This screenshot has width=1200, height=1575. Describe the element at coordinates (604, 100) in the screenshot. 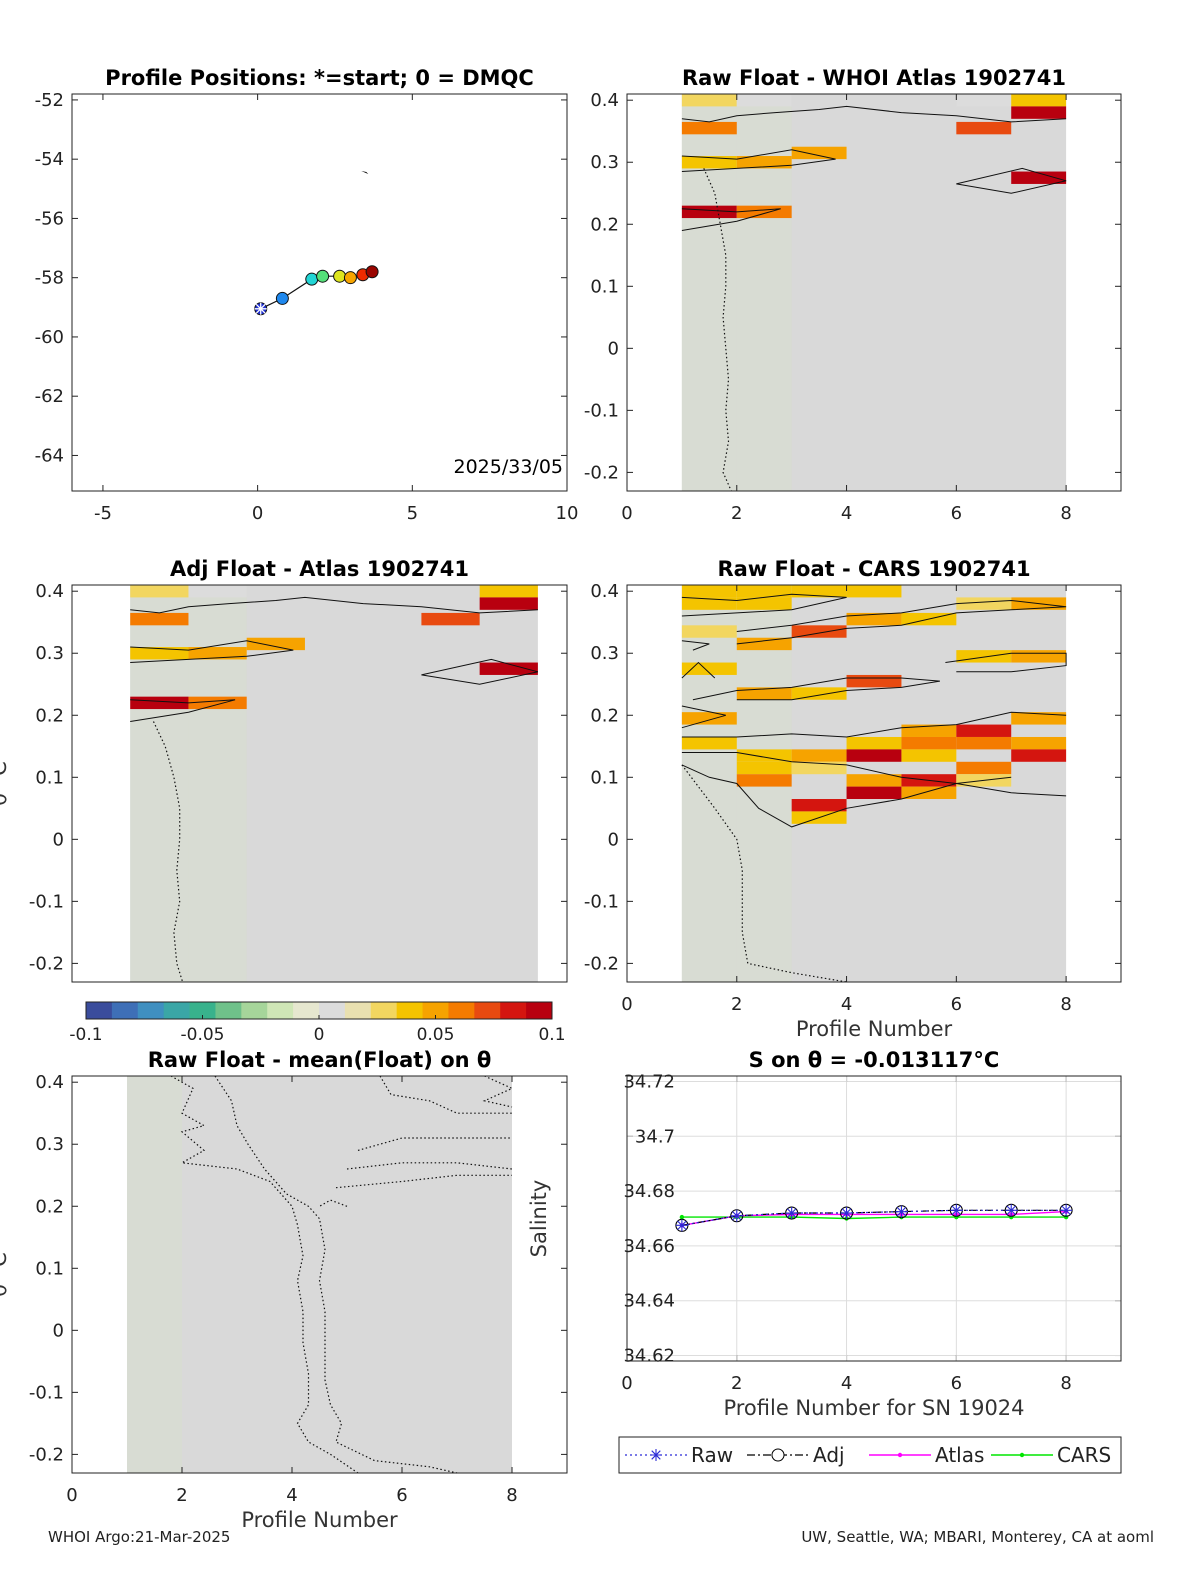

I see `y-tick-label: 0.4` at that location.